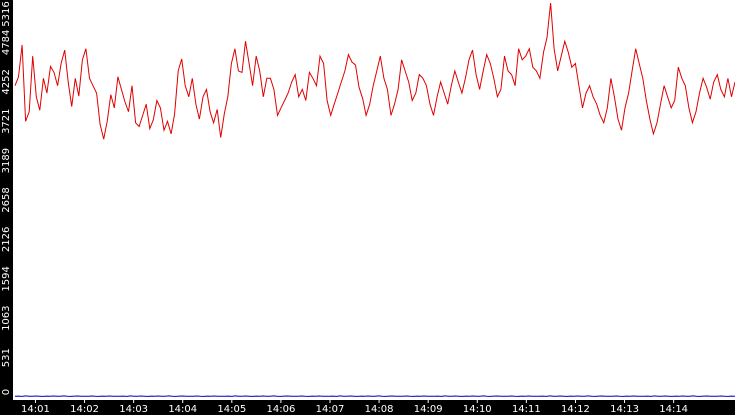 This screenshot has width=735, height=419. I want to click on y-tick-label: 5316, so click(6, 13).